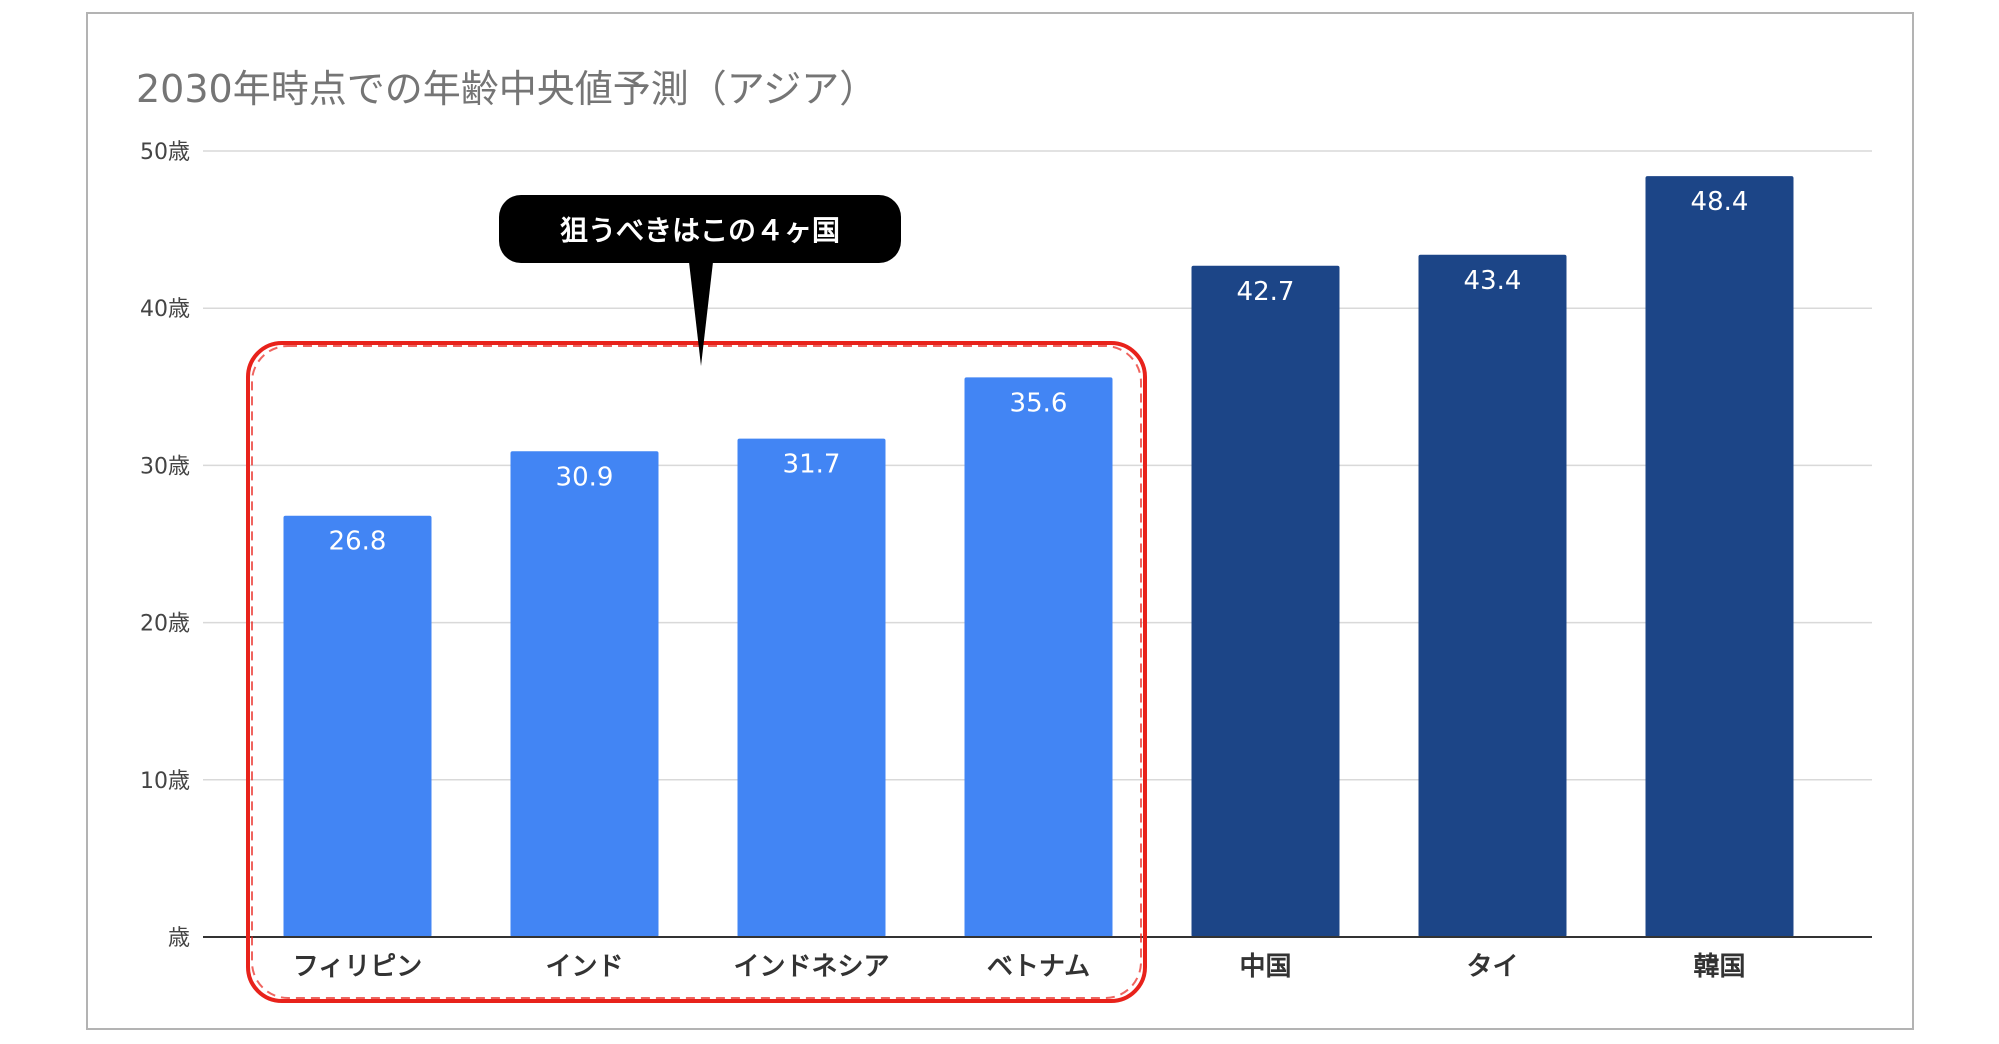 This screenshot has width=1999, height=1044. I want to click on bar-value-label: 30.9, so click(585, 477).